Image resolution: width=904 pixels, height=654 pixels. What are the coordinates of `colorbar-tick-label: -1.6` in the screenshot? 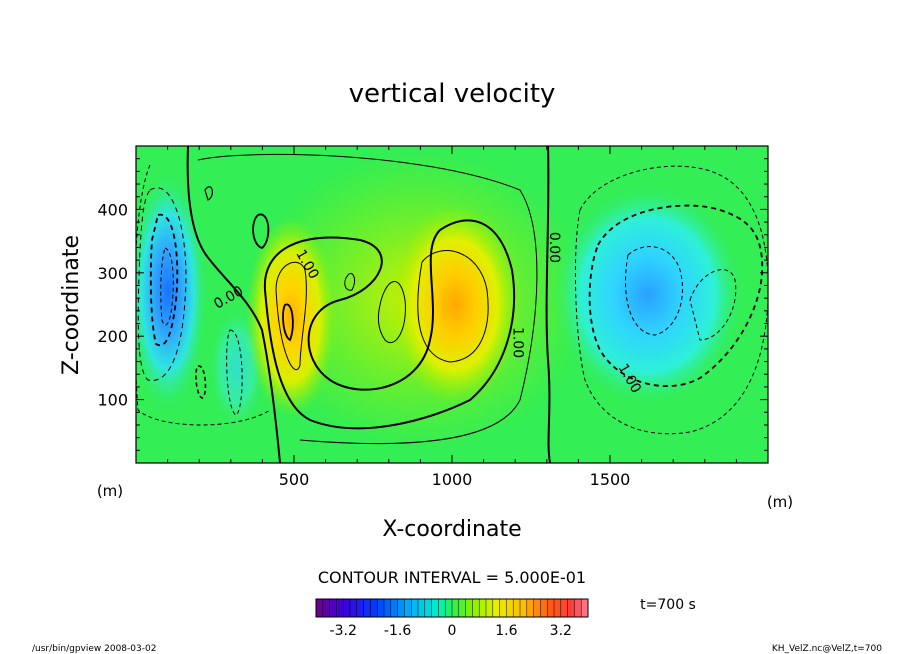 It's located at (397, 631).